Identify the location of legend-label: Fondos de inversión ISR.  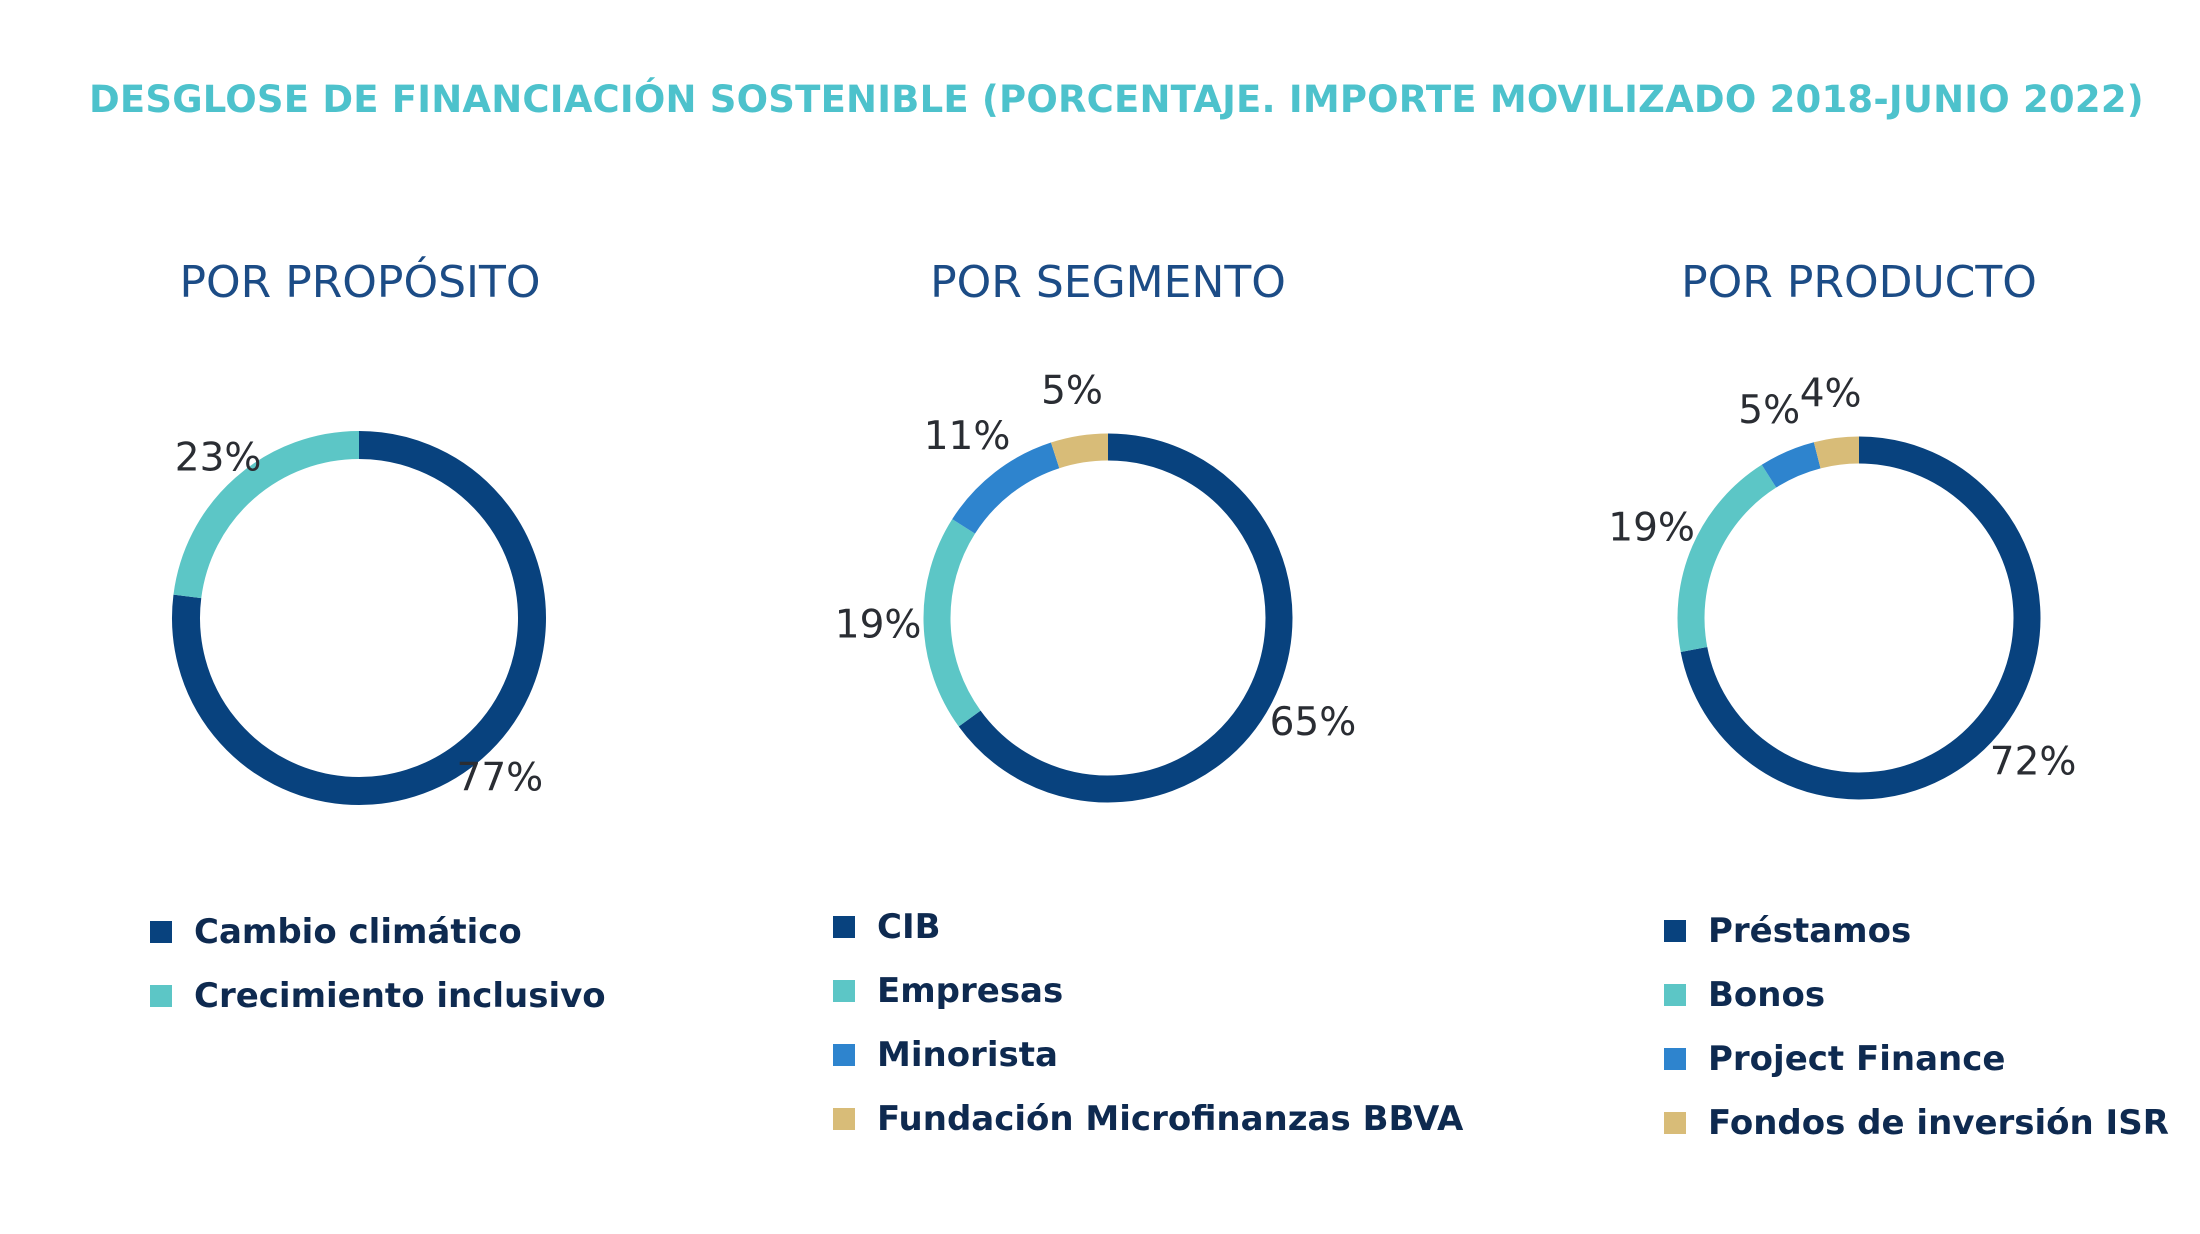
(1938, 1123).